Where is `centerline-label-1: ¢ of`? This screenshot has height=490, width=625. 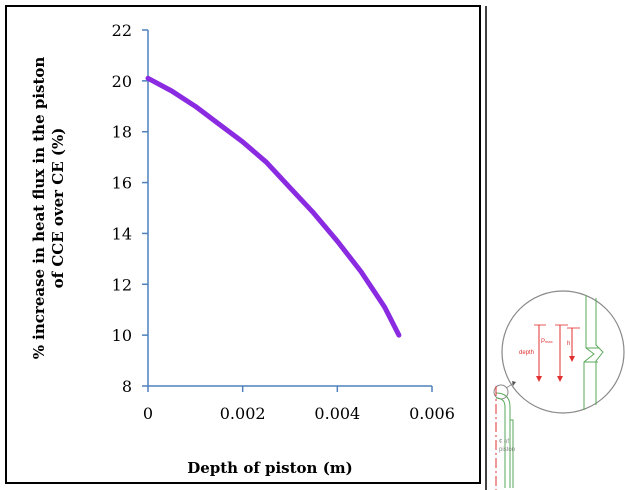 centerline-label-1: ¢ of is located at coordinates (504, 442).